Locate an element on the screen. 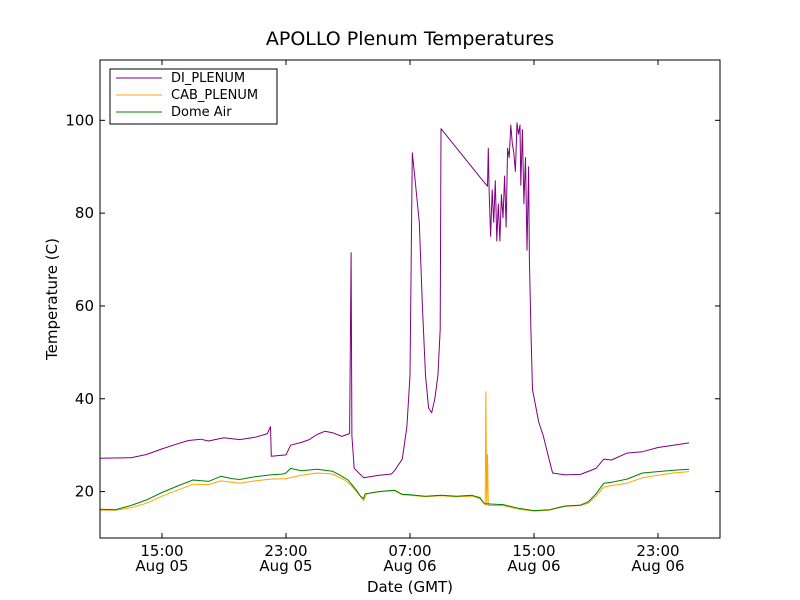 The width and height of the screenshot is (800, 600). legend-label: CAB_PLENUM is located at coordinates (214, 95).